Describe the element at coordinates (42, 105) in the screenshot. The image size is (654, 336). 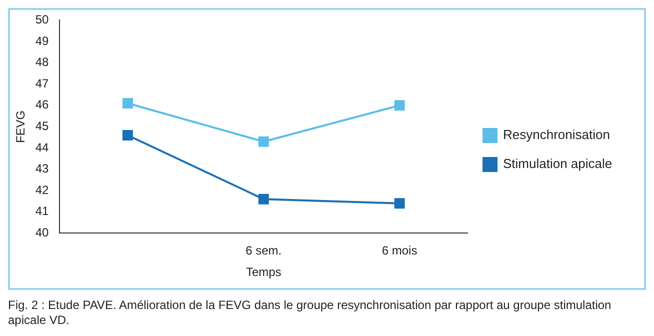
I see `y-tick-label: 46` at that location.